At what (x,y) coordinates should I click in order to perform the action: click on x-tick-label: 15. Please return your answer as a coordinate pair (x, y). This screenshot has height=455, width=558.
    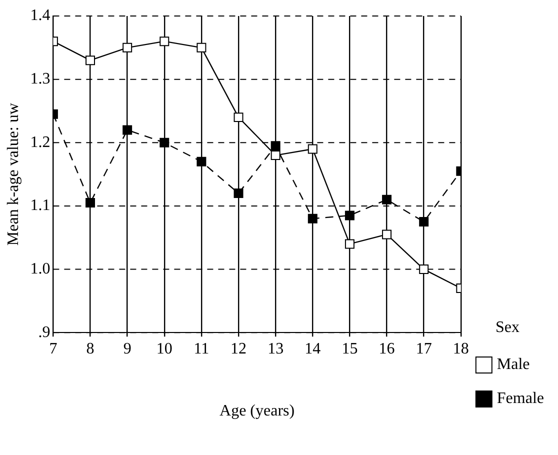
    Looking at the image, I should click on (350, 349).